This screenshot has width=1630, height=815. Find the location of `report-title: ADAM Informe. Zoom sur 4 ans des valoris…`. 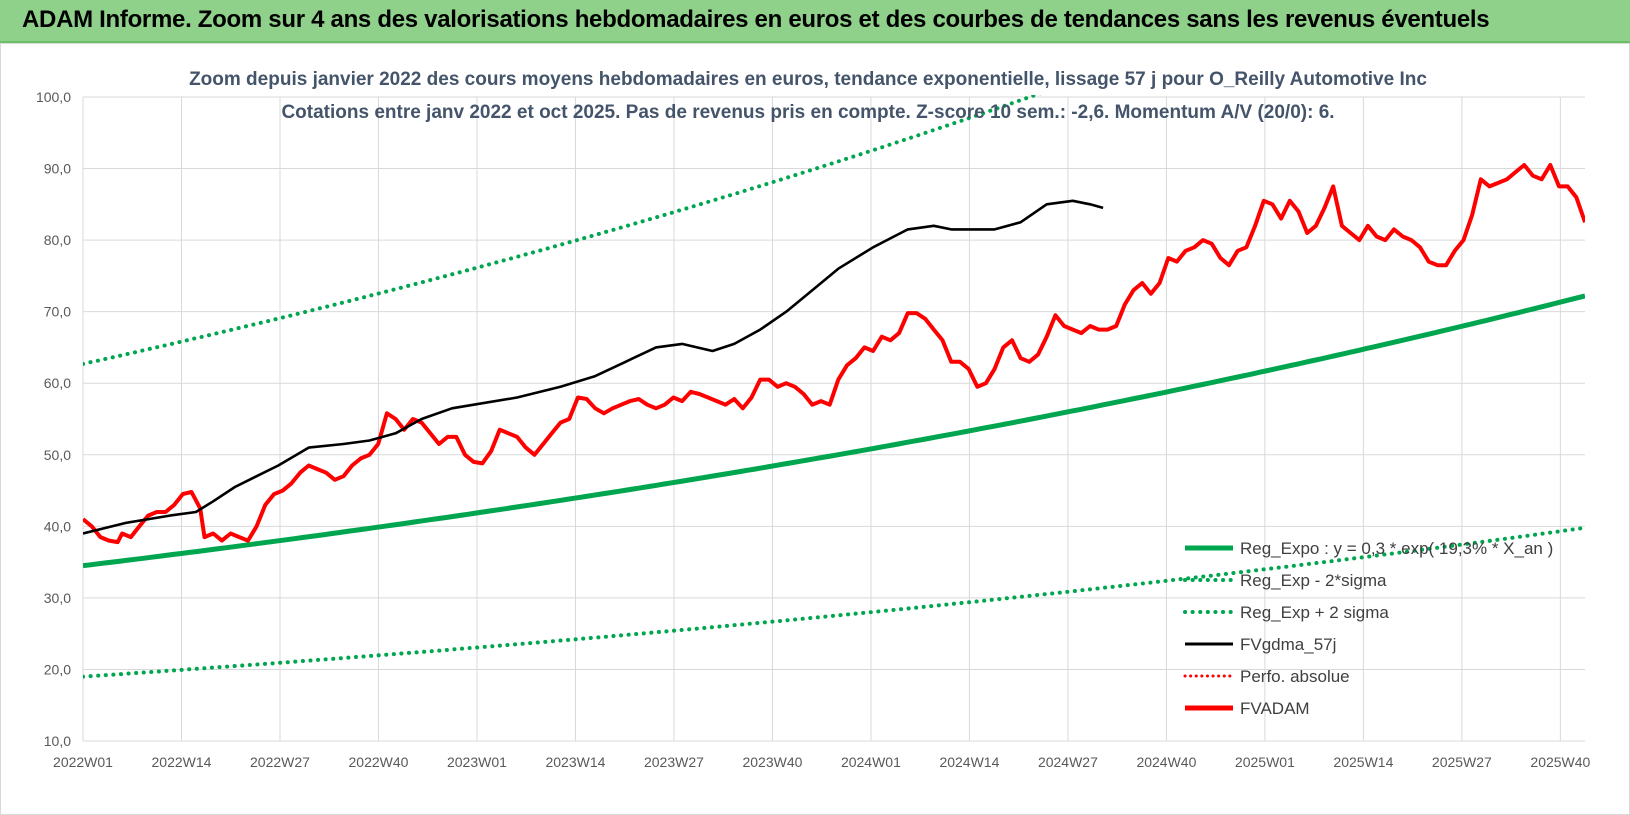

report-title: ADAM Informe. Zoom sur 4 ans des valoris… is located at coordinates (756, 19).